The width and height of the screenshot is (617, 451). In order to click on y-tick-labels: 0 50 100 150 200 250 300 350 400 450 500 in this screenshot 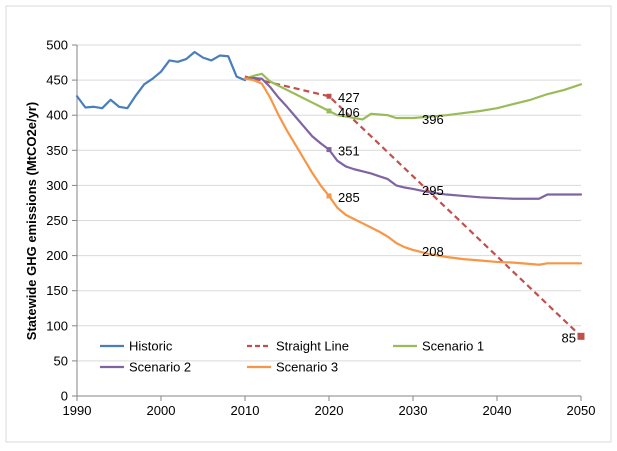, I will do `click(57, 221)`.